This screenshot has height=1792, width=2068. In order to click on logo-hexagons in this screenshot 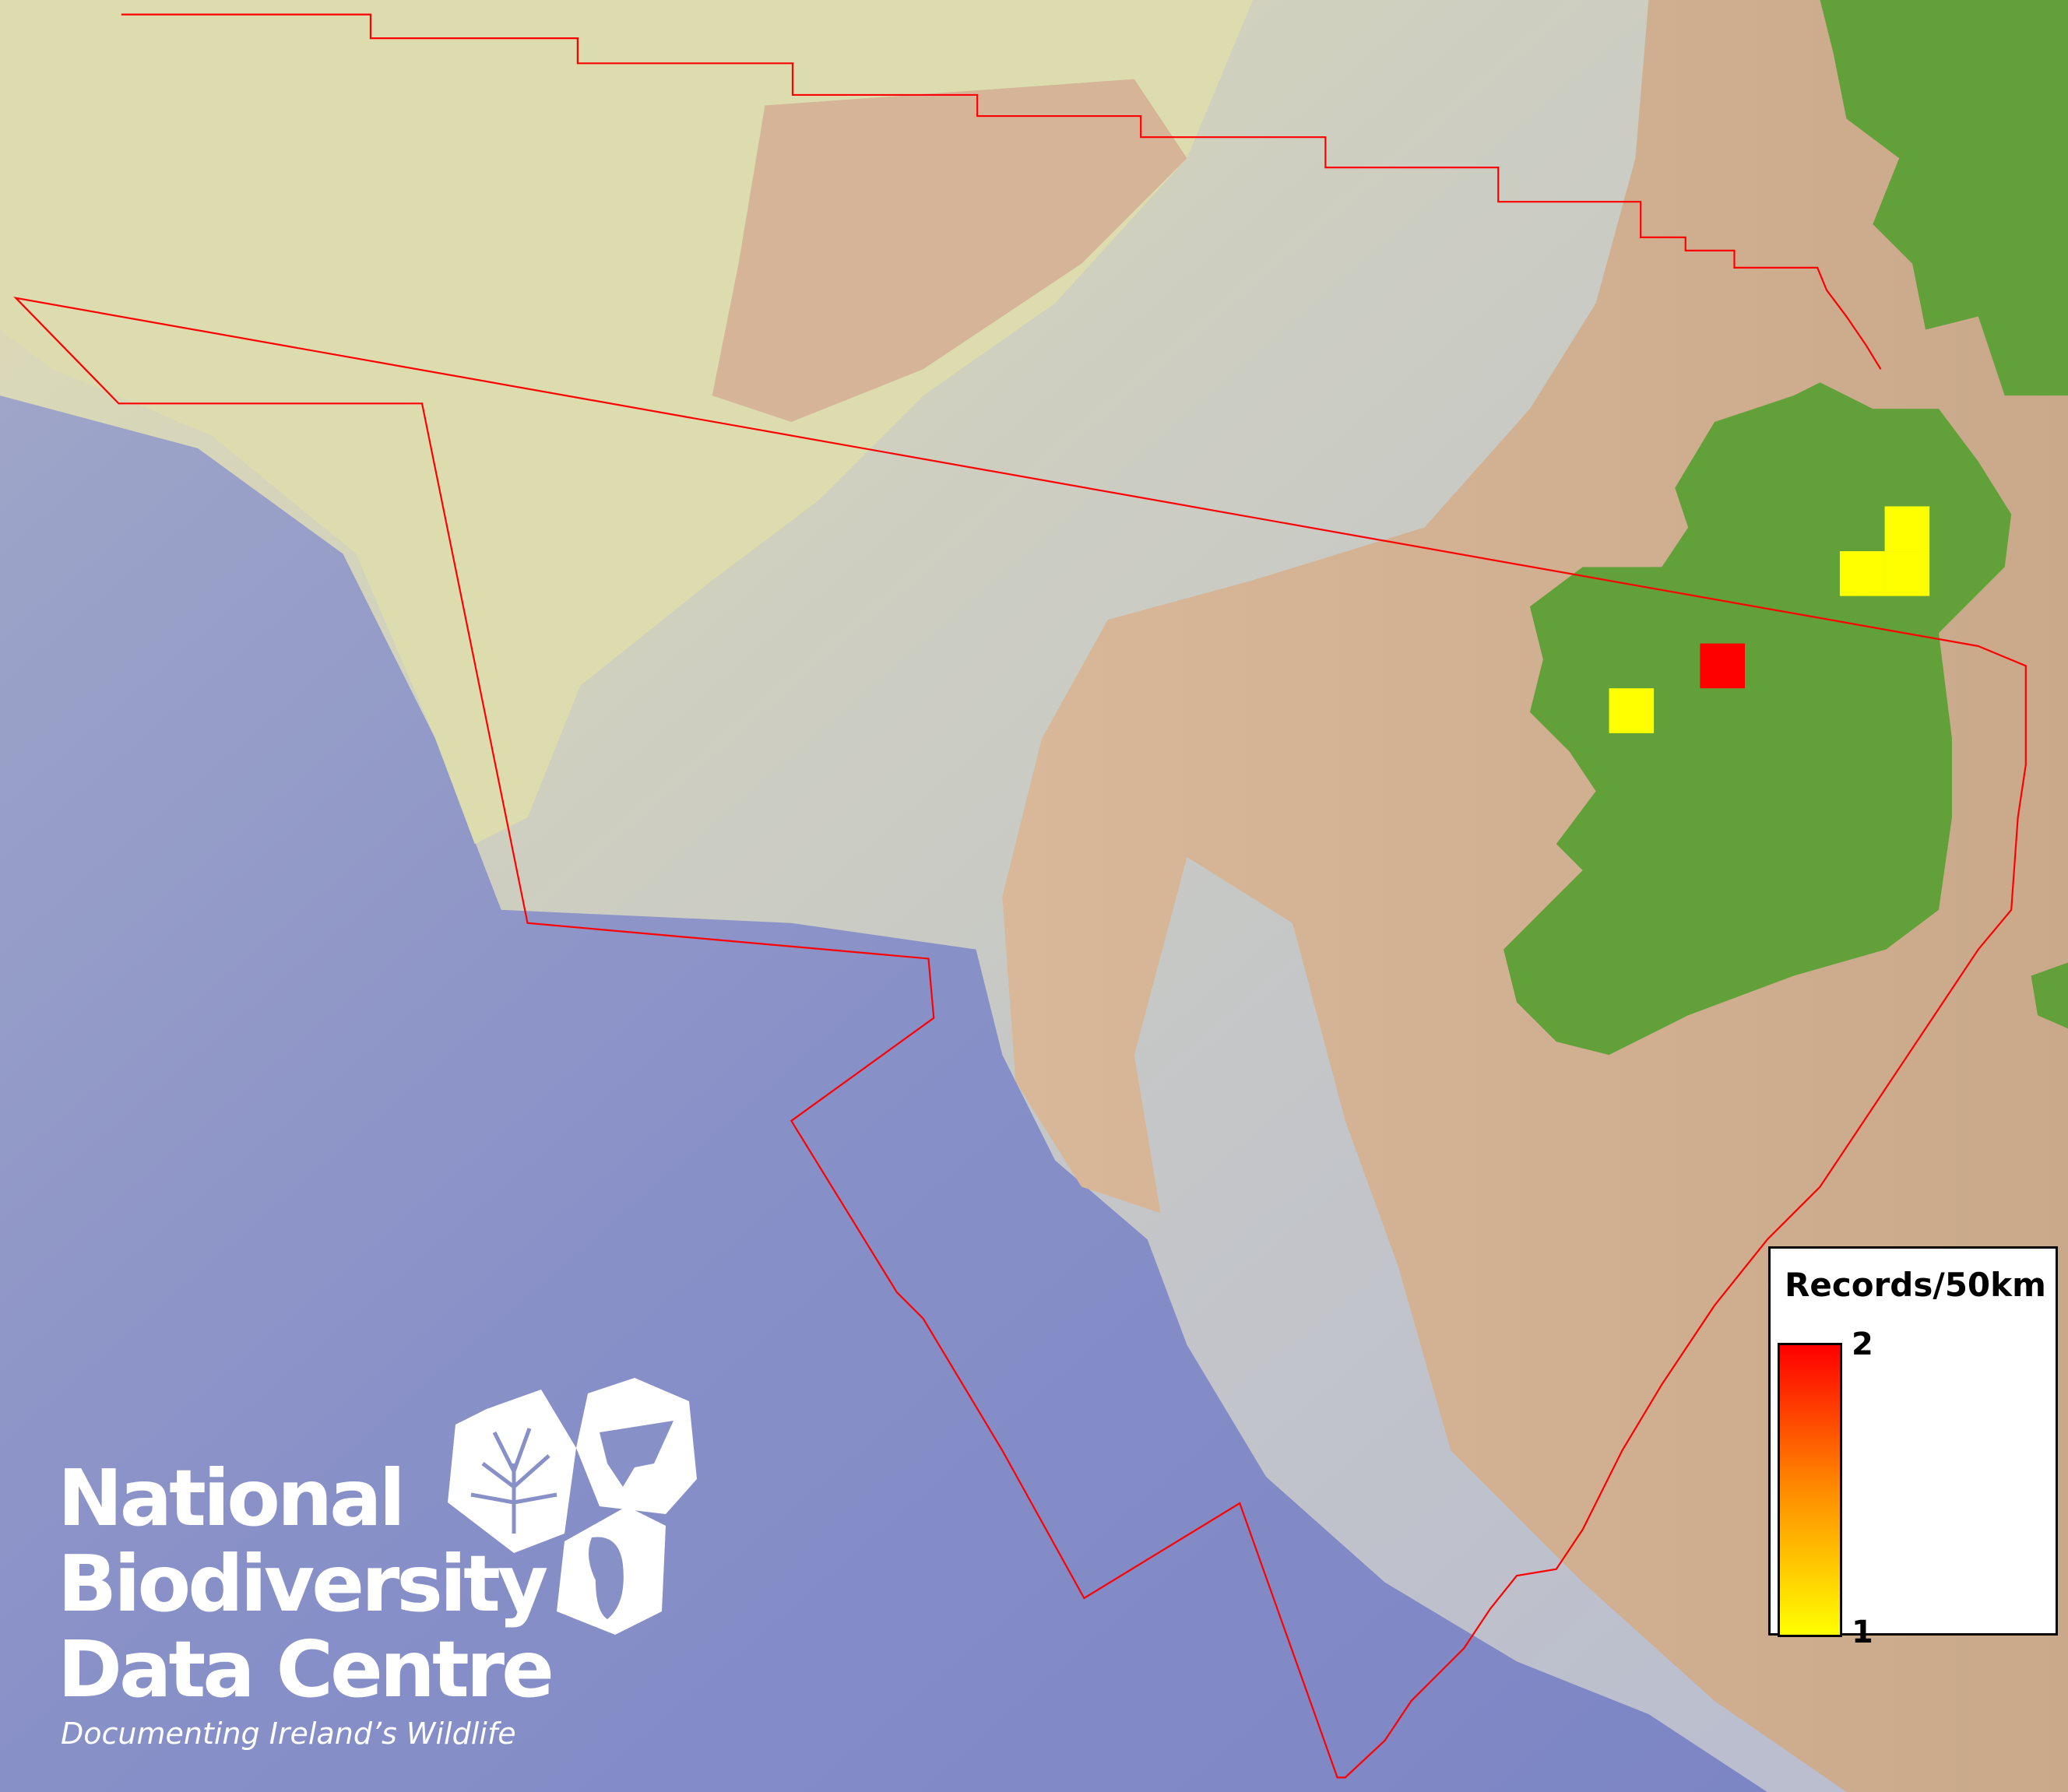, I will do `click(572, 1506)`.